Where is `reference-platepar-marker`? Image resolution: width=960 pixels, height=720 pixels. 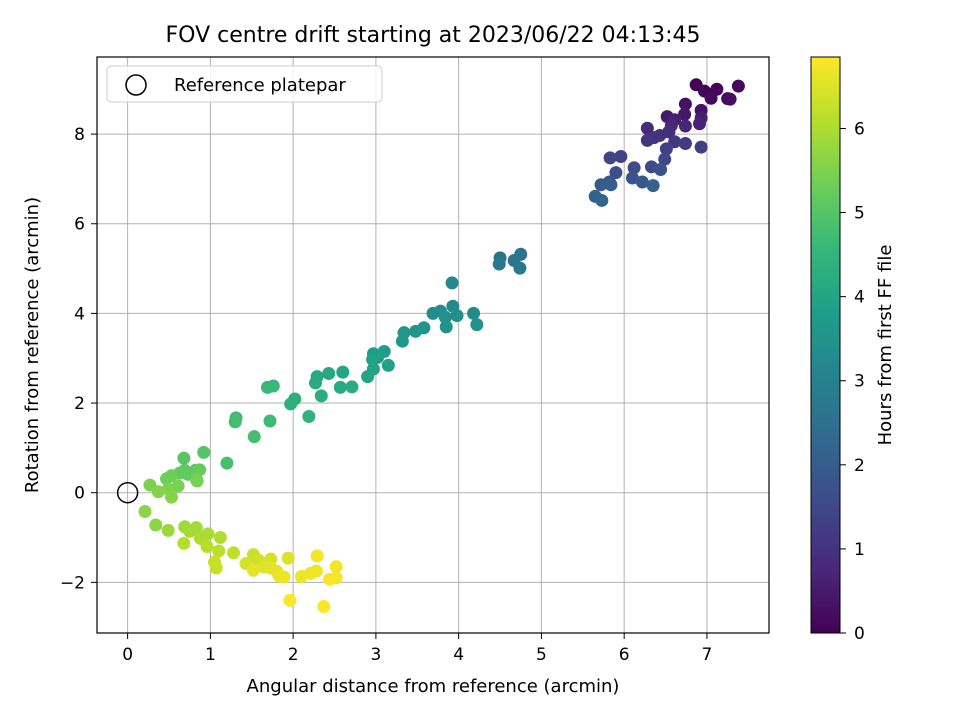
reference-platepar-marker is located at coordinates (127, 492).